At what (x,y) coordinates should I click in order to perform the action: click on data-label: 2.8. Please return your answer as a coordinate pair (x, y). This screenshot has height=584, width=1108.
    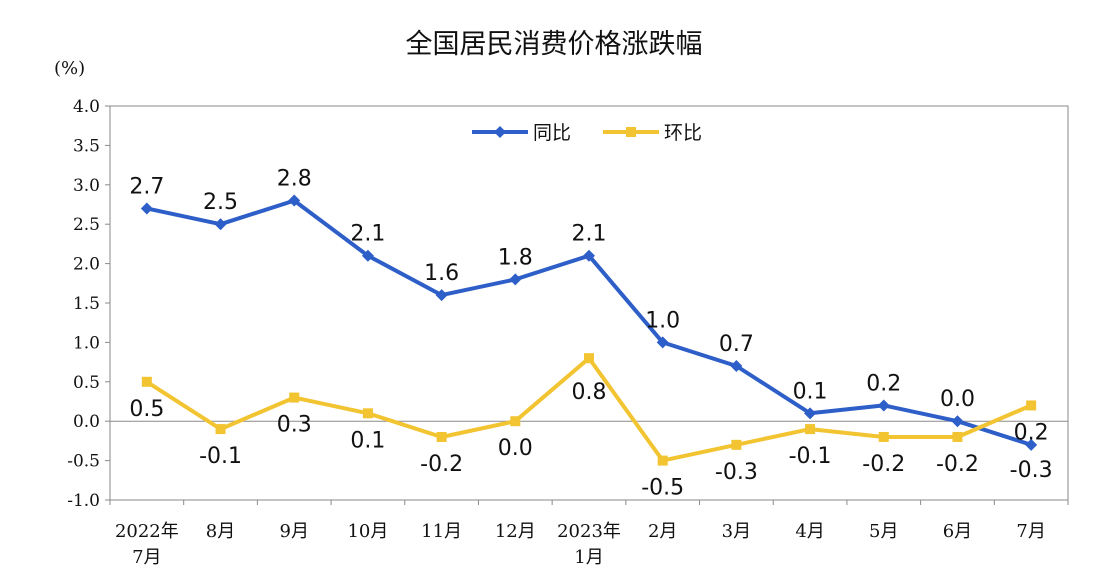
    Looking at the image, I should click on (294, 179).